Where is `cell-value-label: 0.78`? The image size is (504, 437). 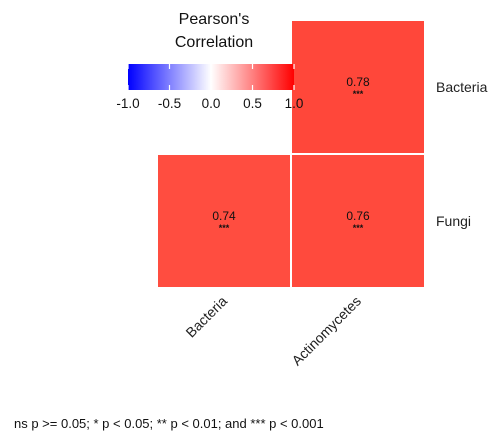 cell-value-label: 0.78 is located at coordinates (358, 82).